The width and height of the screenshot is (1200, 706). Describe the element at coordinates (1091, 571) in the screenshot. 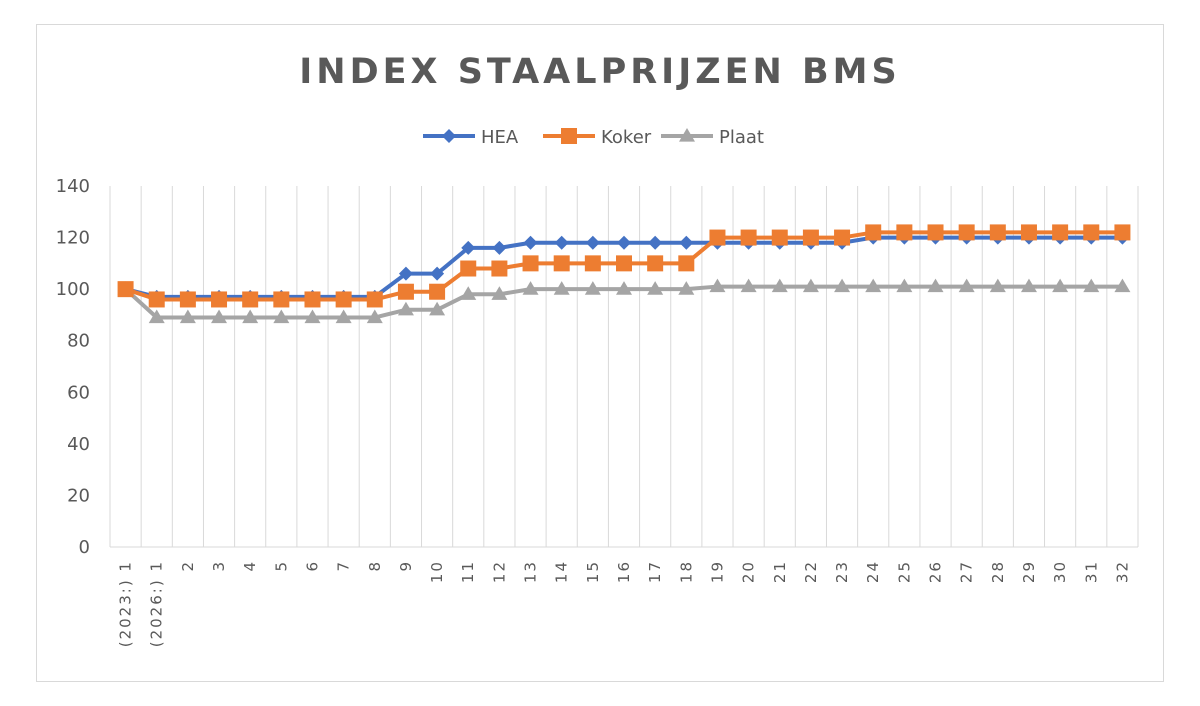

I see `x-tick-label: 31` at that location.